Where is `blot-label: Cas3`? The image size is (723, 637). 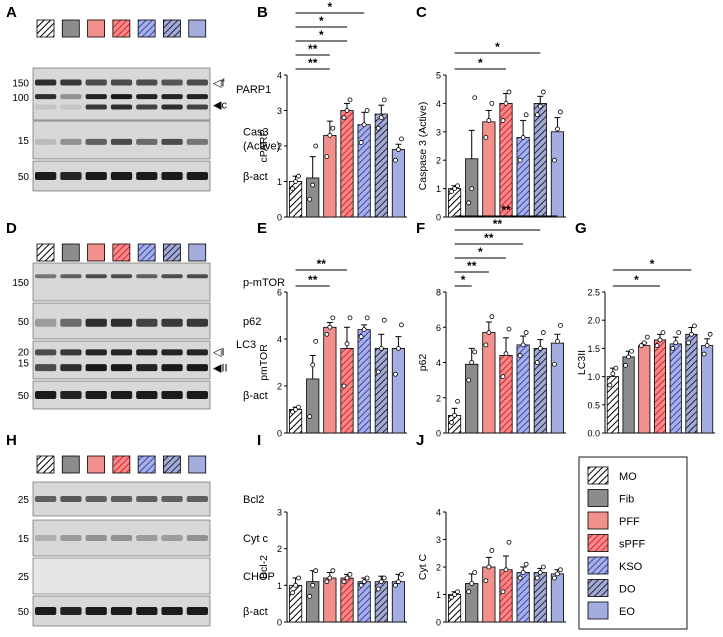
blot-label: Cas3 is located at coordinates (256, 132).